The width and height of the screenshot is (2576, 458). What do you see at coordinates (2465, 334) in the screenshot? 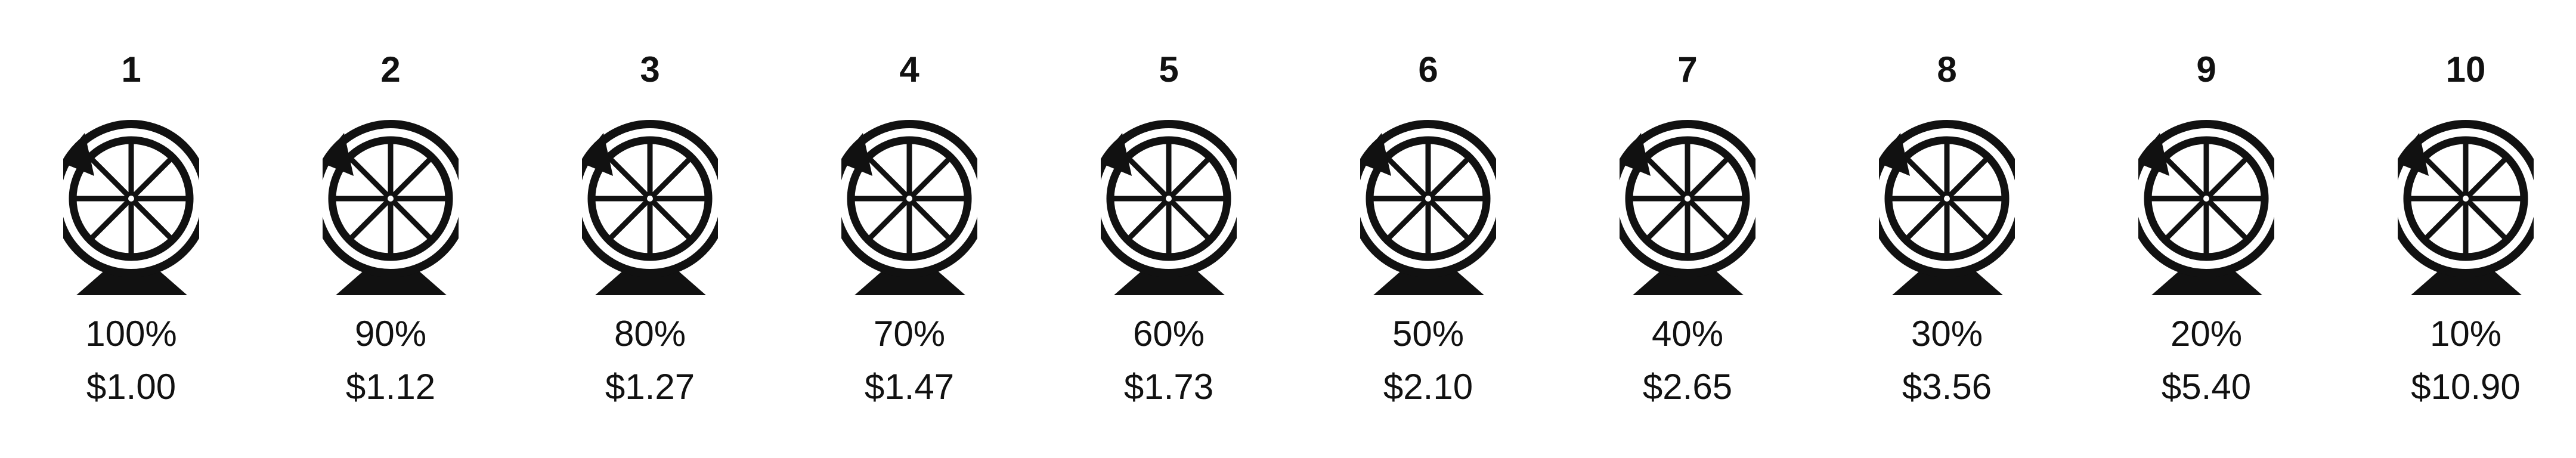
I see `percent-label: 10%` at bounding box center [2465, 334].